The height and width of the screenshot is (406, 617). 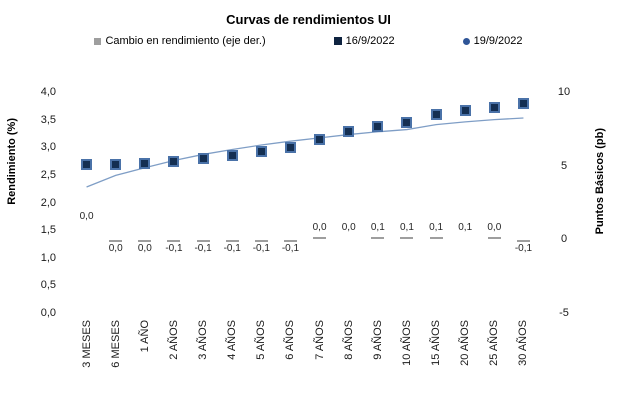 I want to click on x-axis-category-label: 3 MESES, so click(x=86, y=344).